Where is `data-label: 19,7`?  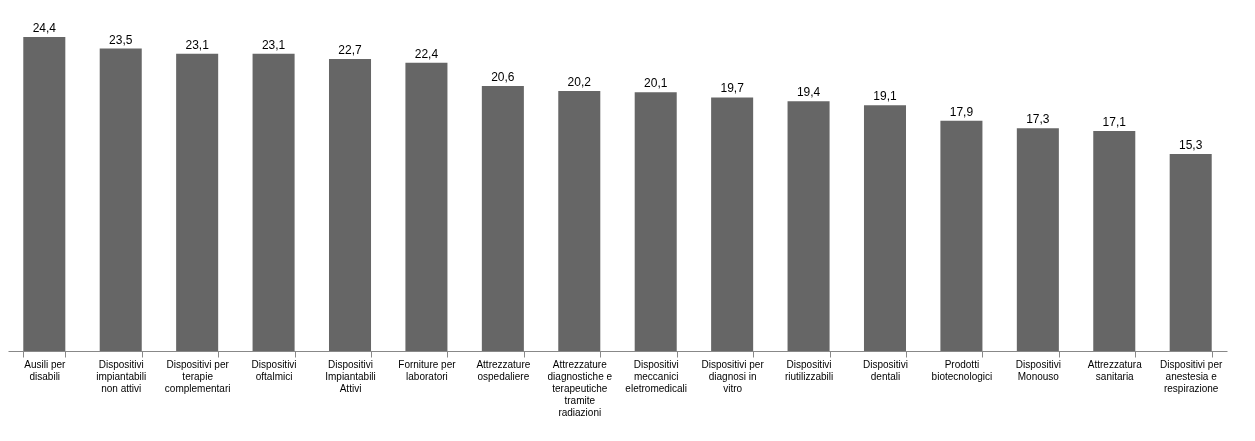
data-label: 19,7 is located at coordinates (732, 88).